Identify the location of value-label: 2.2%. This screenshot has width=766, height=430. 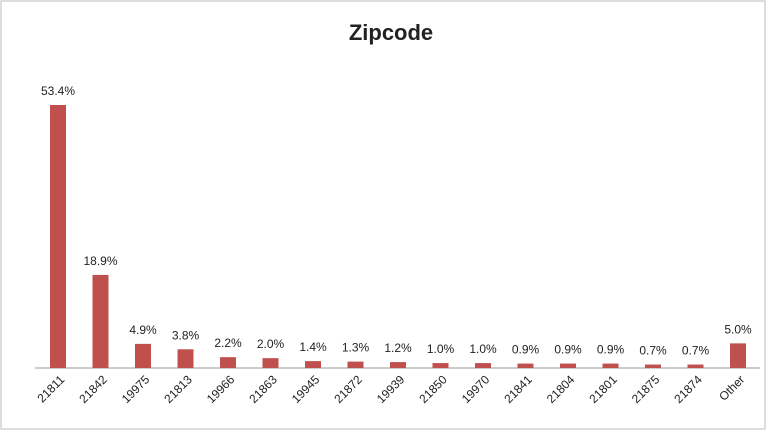
(228, 343).